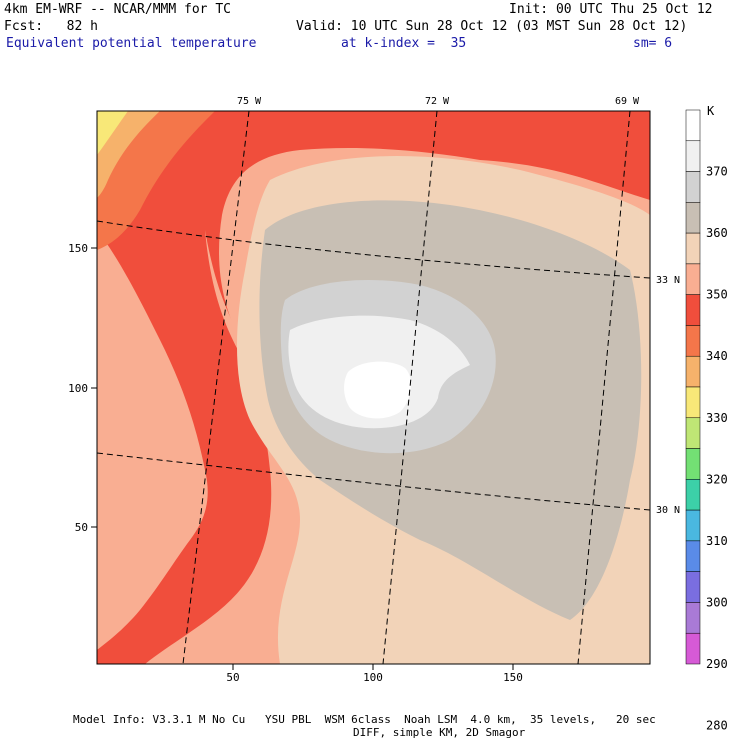 This screenshot has height=740, width=740. Describe the element at coordinates (627, 101) in the screenshot. I see `lon-label: 69 W` at that location.